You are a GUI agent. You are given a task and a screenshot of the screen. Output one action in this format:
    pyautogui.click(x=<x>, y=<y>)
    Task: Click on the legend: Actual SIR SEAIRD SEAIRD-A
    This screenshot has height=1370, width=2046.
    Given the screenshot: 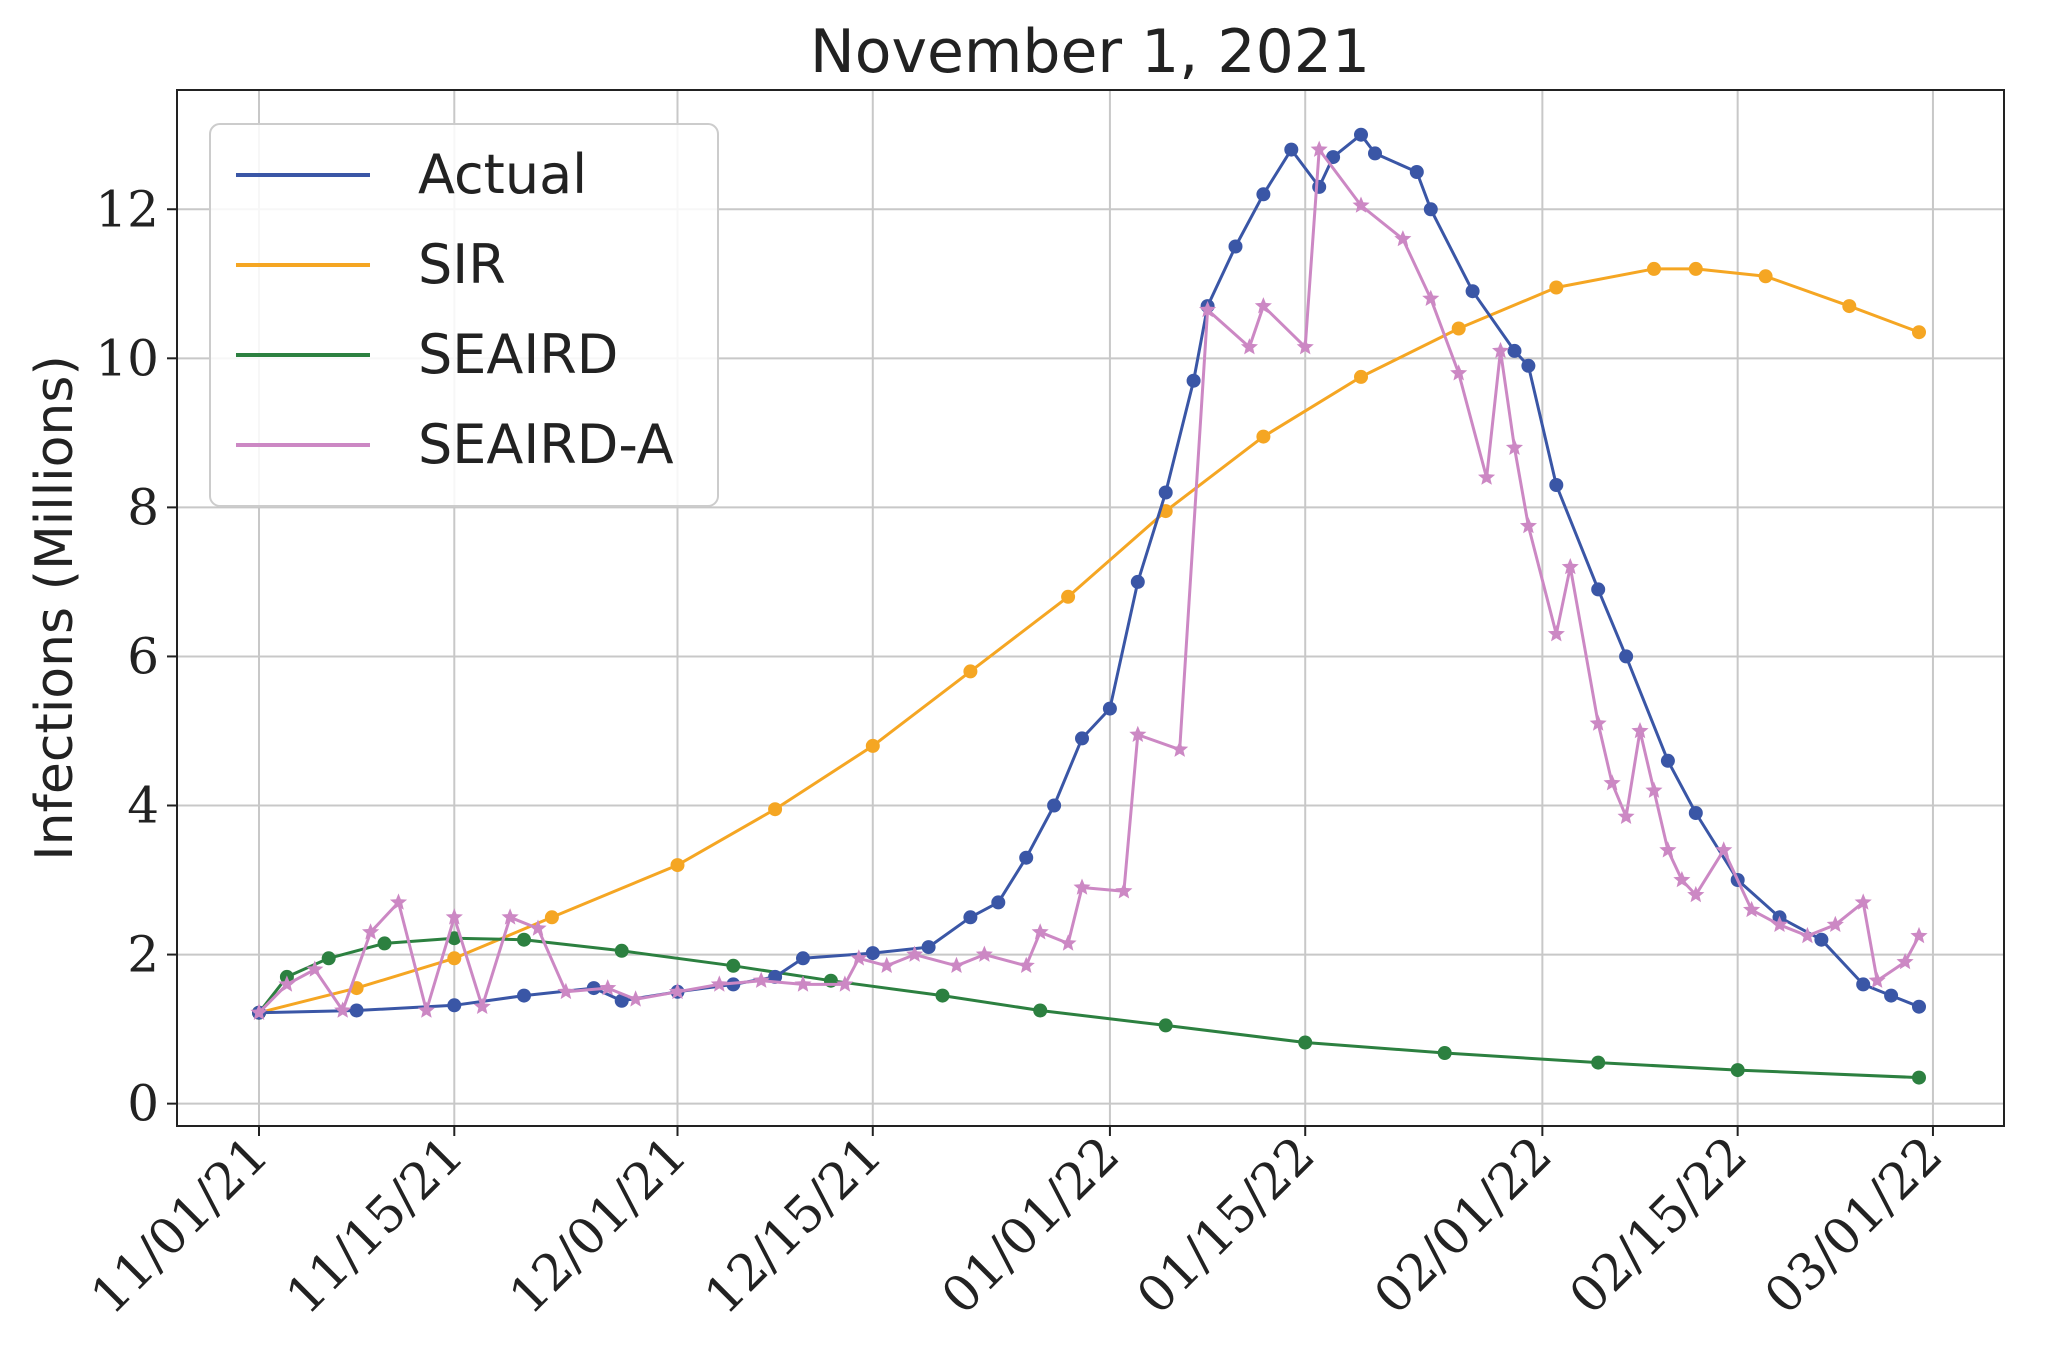 What is the action you would take?
    pyautogui.click(x=464, y=315)
    